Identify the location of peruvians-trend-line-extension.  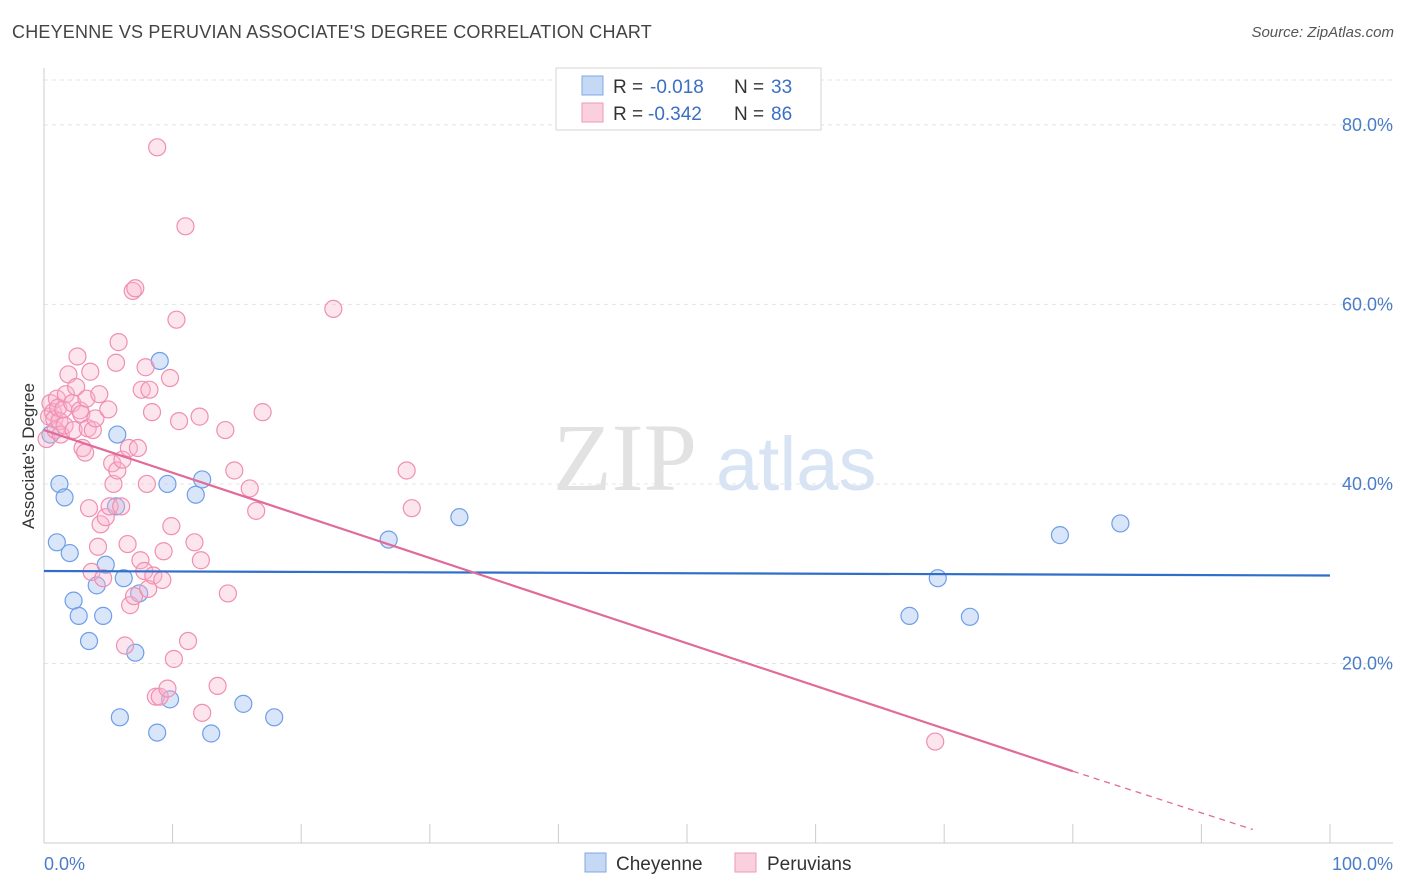
(1163, 800).